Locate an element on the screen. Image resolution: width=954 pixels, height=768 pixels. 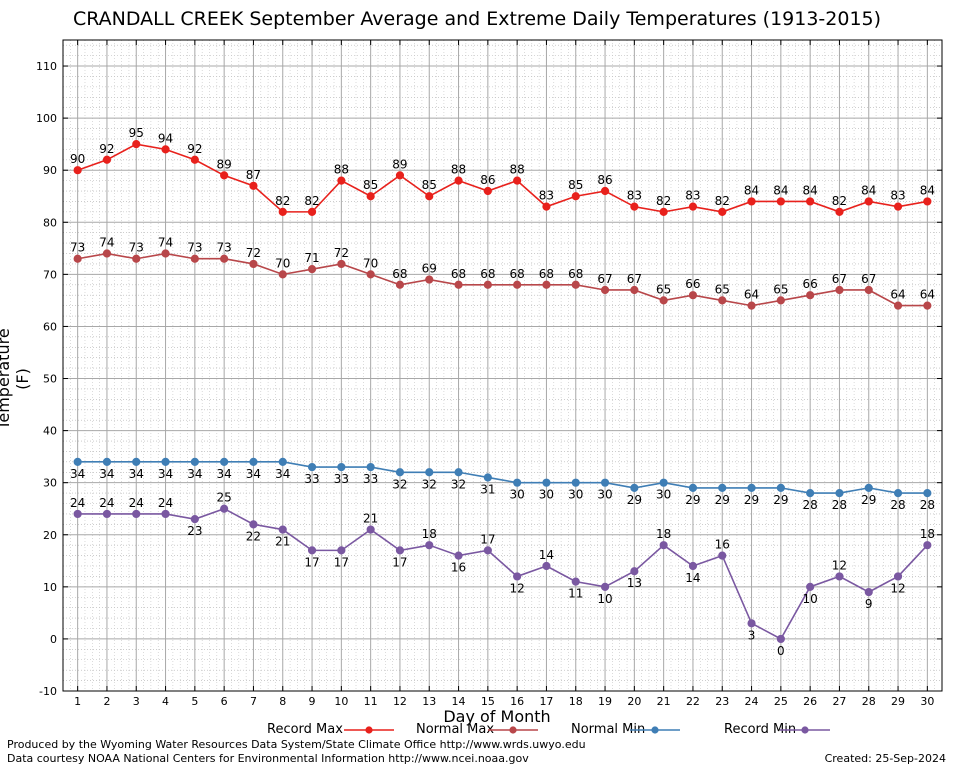
x-tick-label: 28 is located at coordinates (869, 701).